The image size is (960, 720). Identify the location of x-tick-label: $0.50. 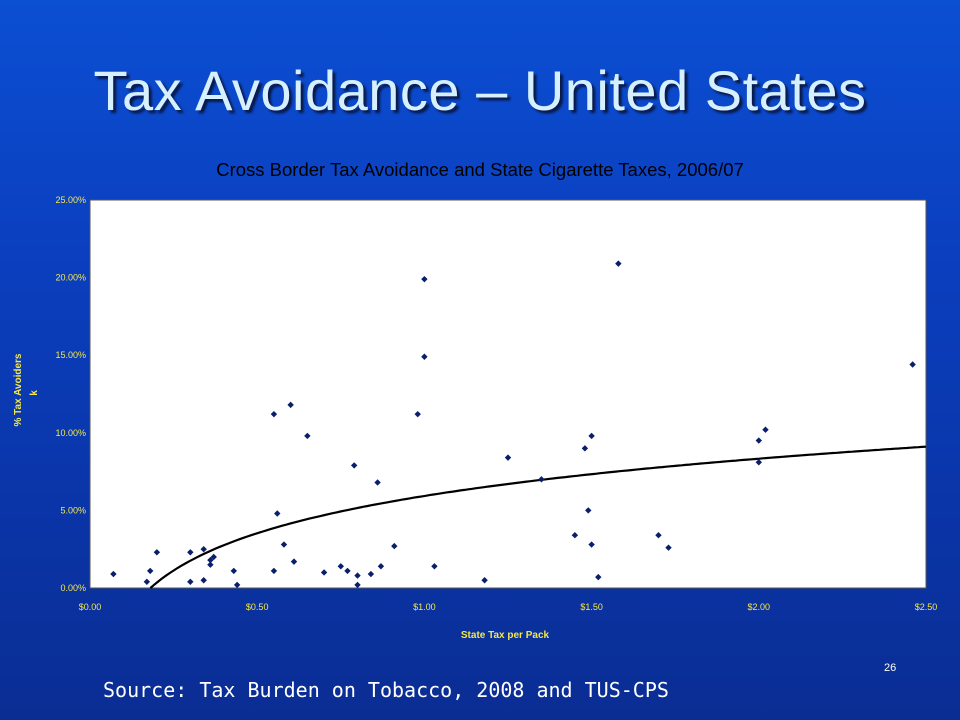
(257, 607).